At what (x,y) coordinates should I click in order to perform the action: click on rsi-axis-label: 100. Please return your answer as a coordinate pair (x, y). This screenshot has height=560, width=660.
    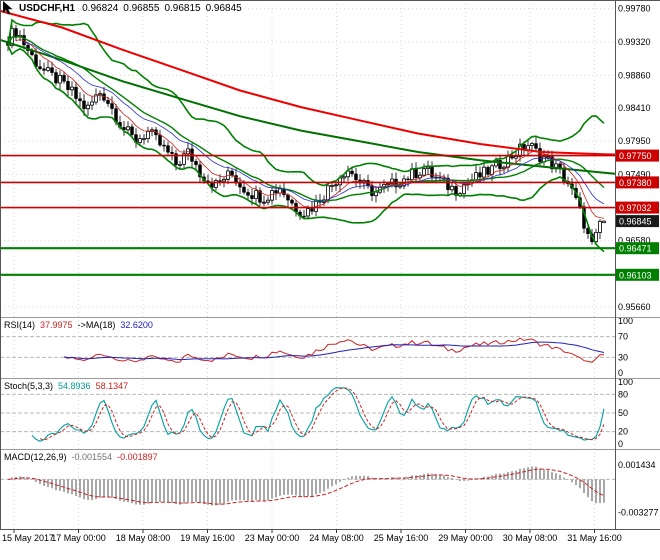
    Looking at the image, I should click on (625, 321).